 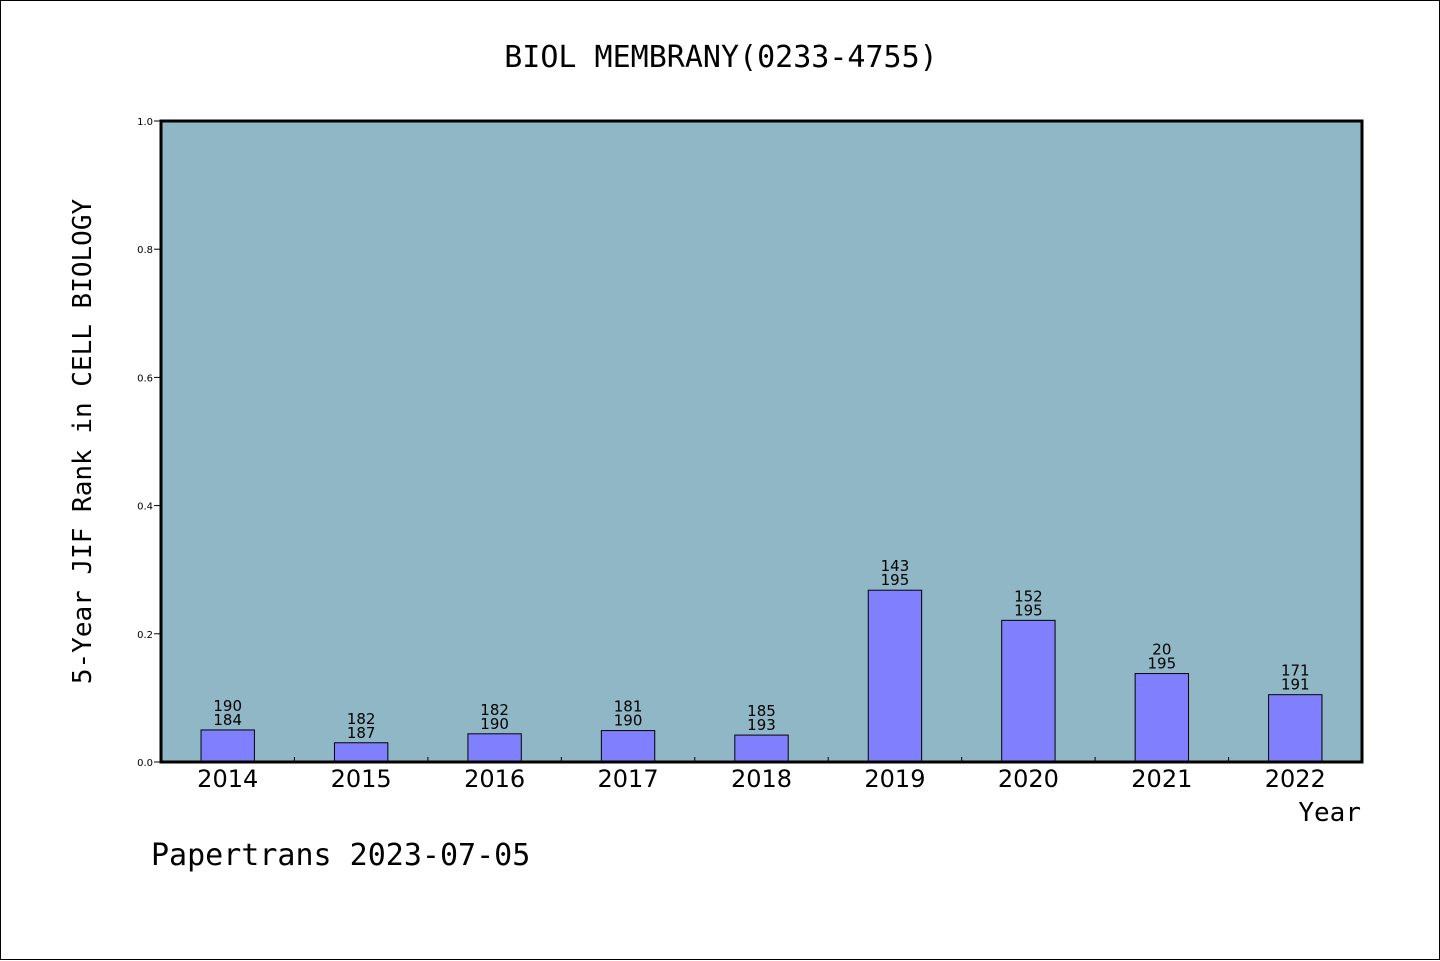 I want to click on y-tick-label: 1.0, so click(x=145, y=122).